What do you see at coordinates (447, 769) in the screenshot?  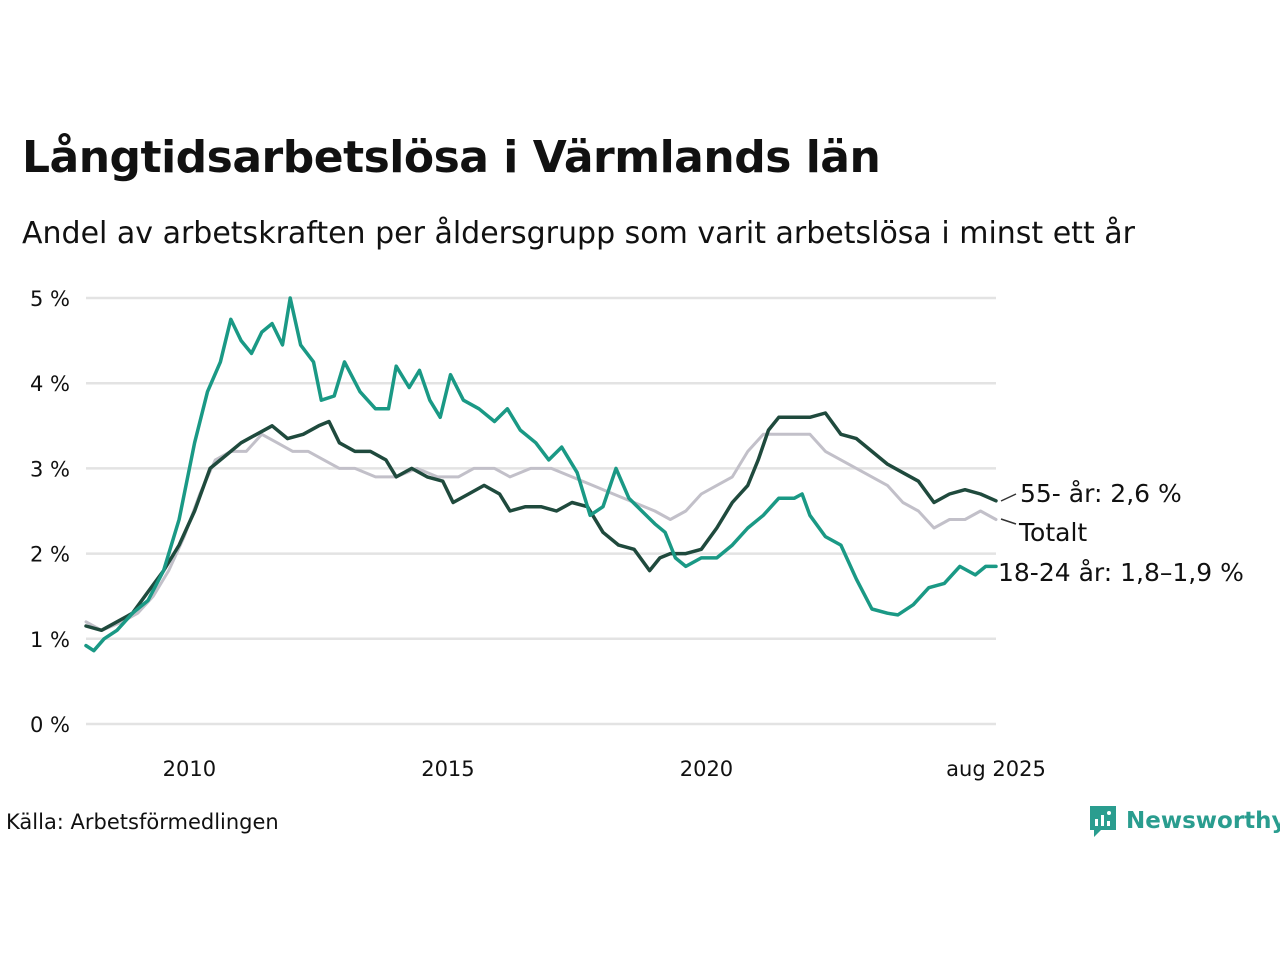 I see `x-tick-label: 2015` at bounding box center [447, 769].